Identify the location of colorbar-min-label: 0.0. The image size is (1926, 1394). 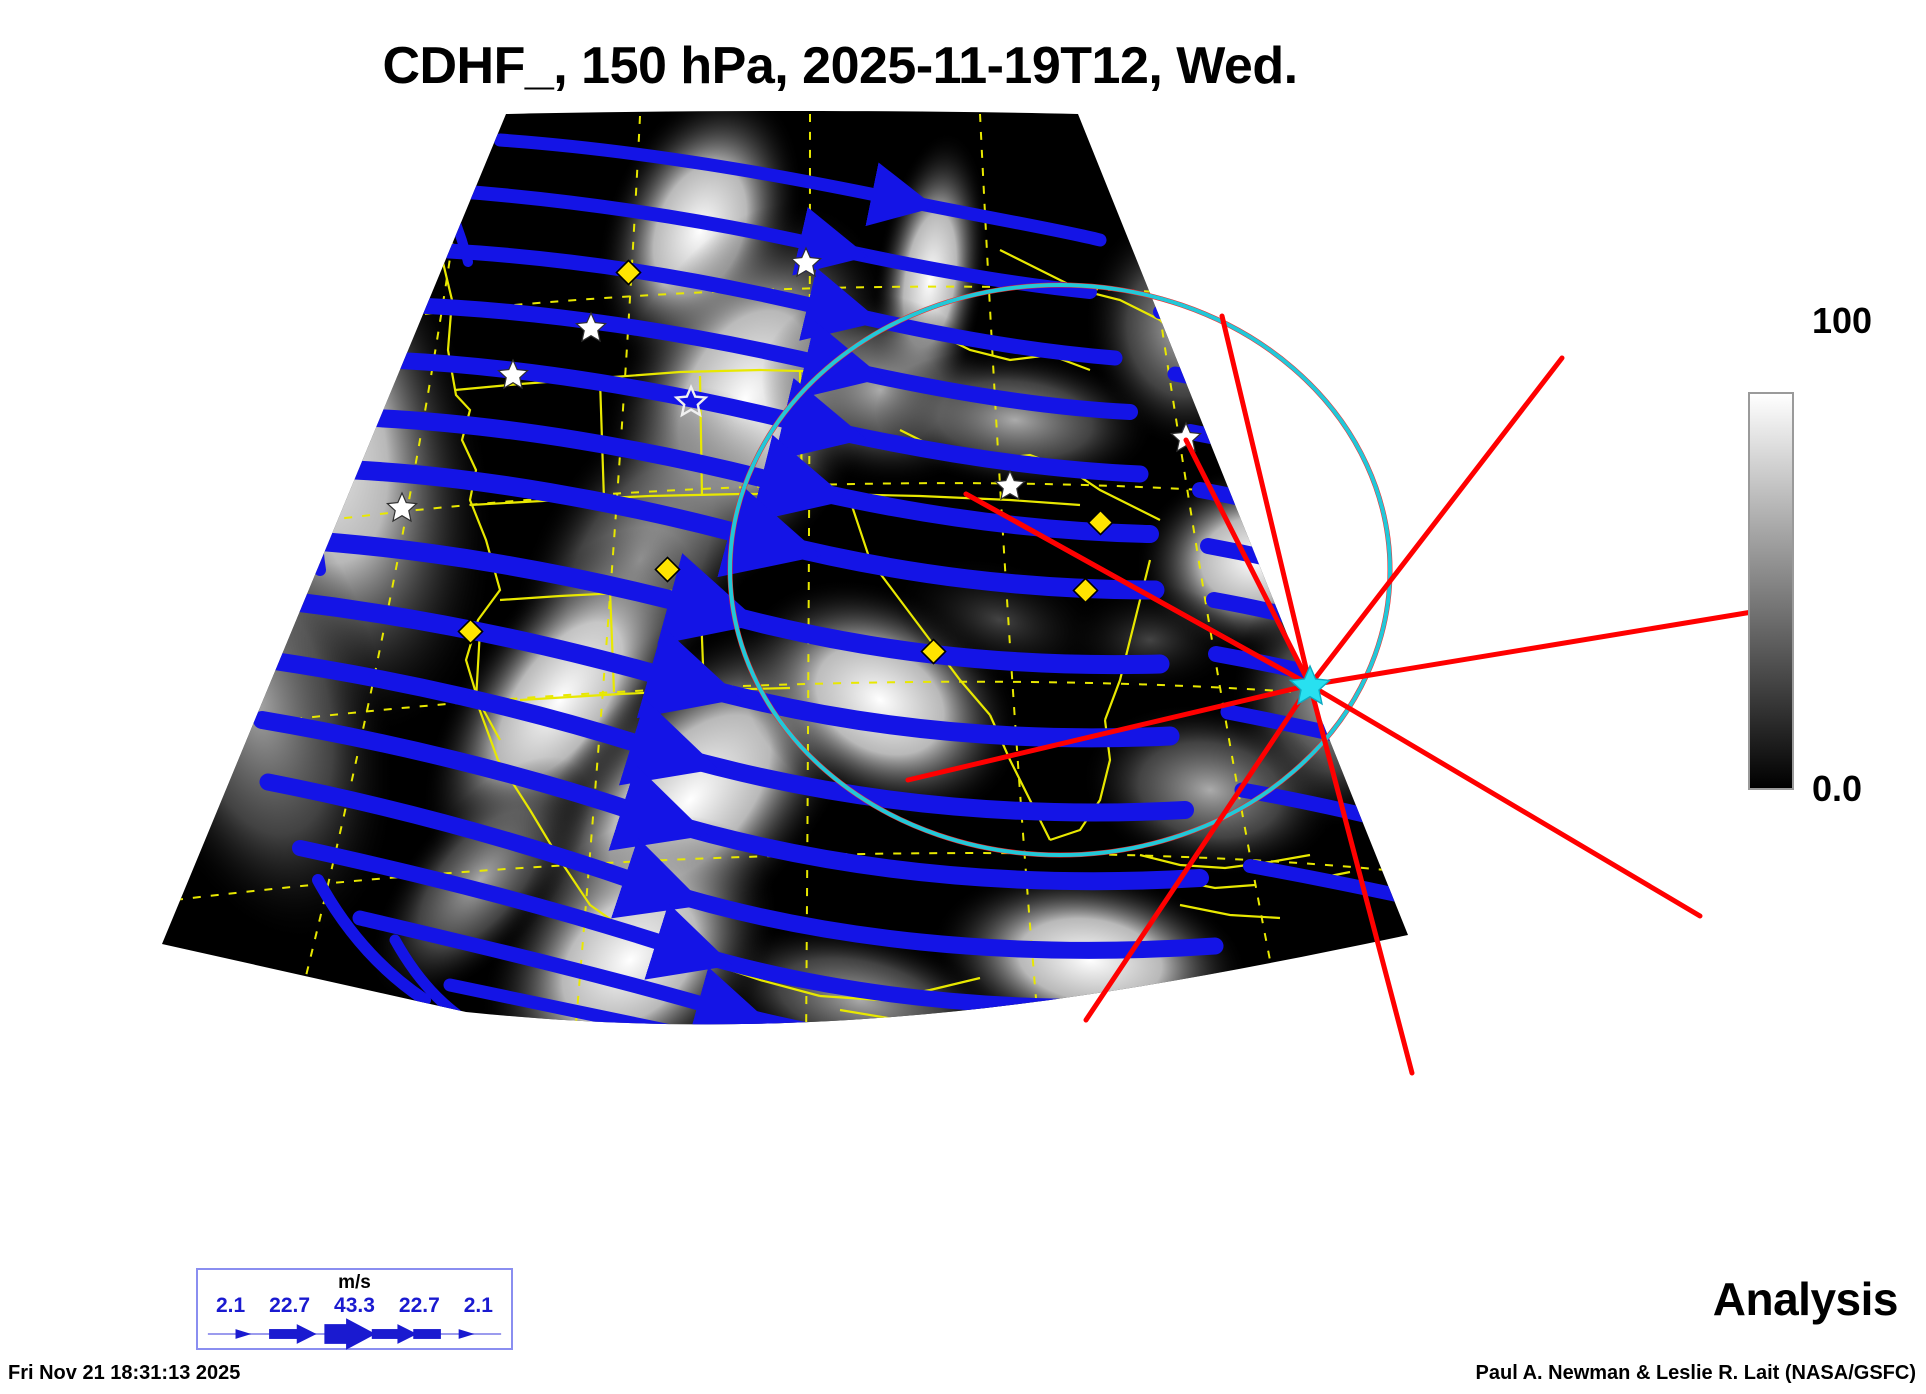
(1837, 788).